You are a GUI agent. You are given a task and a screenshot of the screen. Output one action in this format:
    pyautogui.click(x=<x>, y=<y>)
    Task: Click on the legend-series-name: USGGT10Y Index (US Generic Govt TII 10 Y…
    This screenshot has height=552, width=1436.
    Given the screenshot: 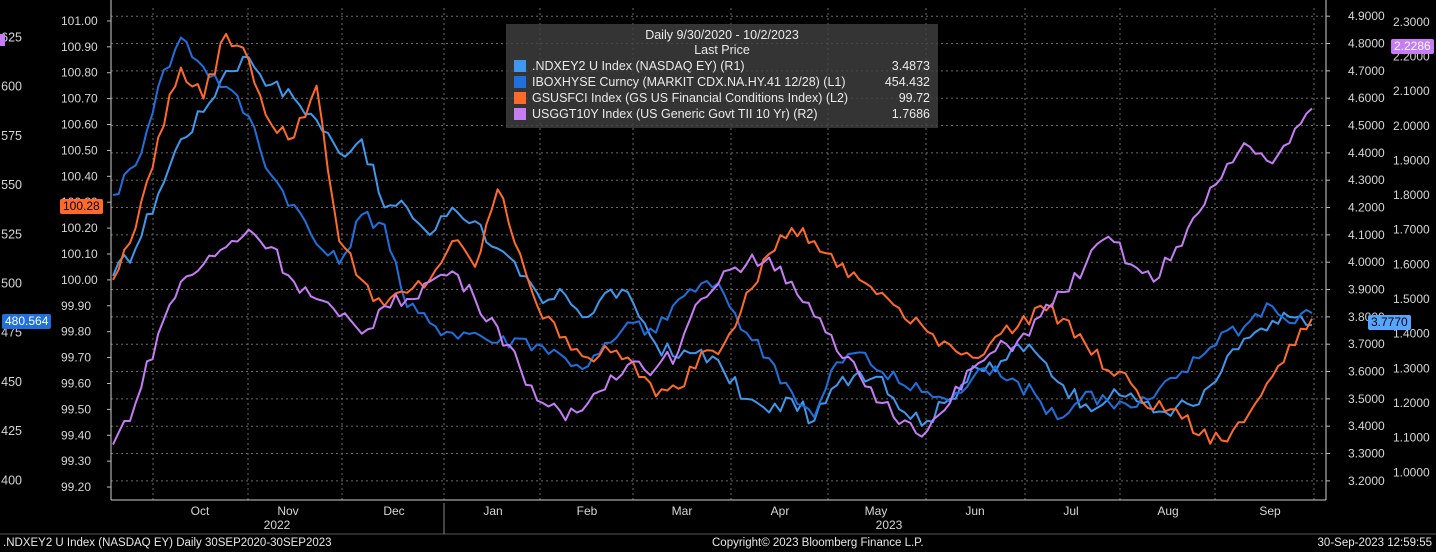 What is the action you would take?
    pyautogui.click(x=675, y=114)
    